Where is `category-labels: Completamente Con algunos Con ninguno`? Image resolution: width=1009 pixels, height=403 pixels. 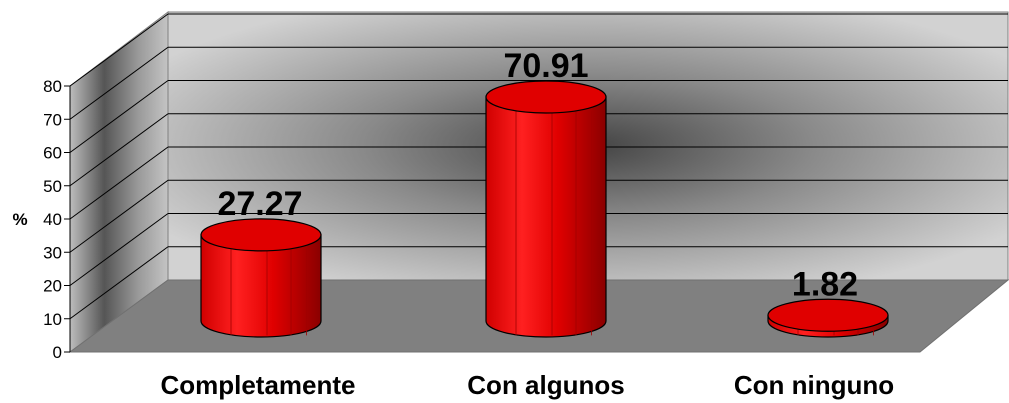
category-labels: Completamente Con algunos Con ninguno is located at coordinates (527, 385).